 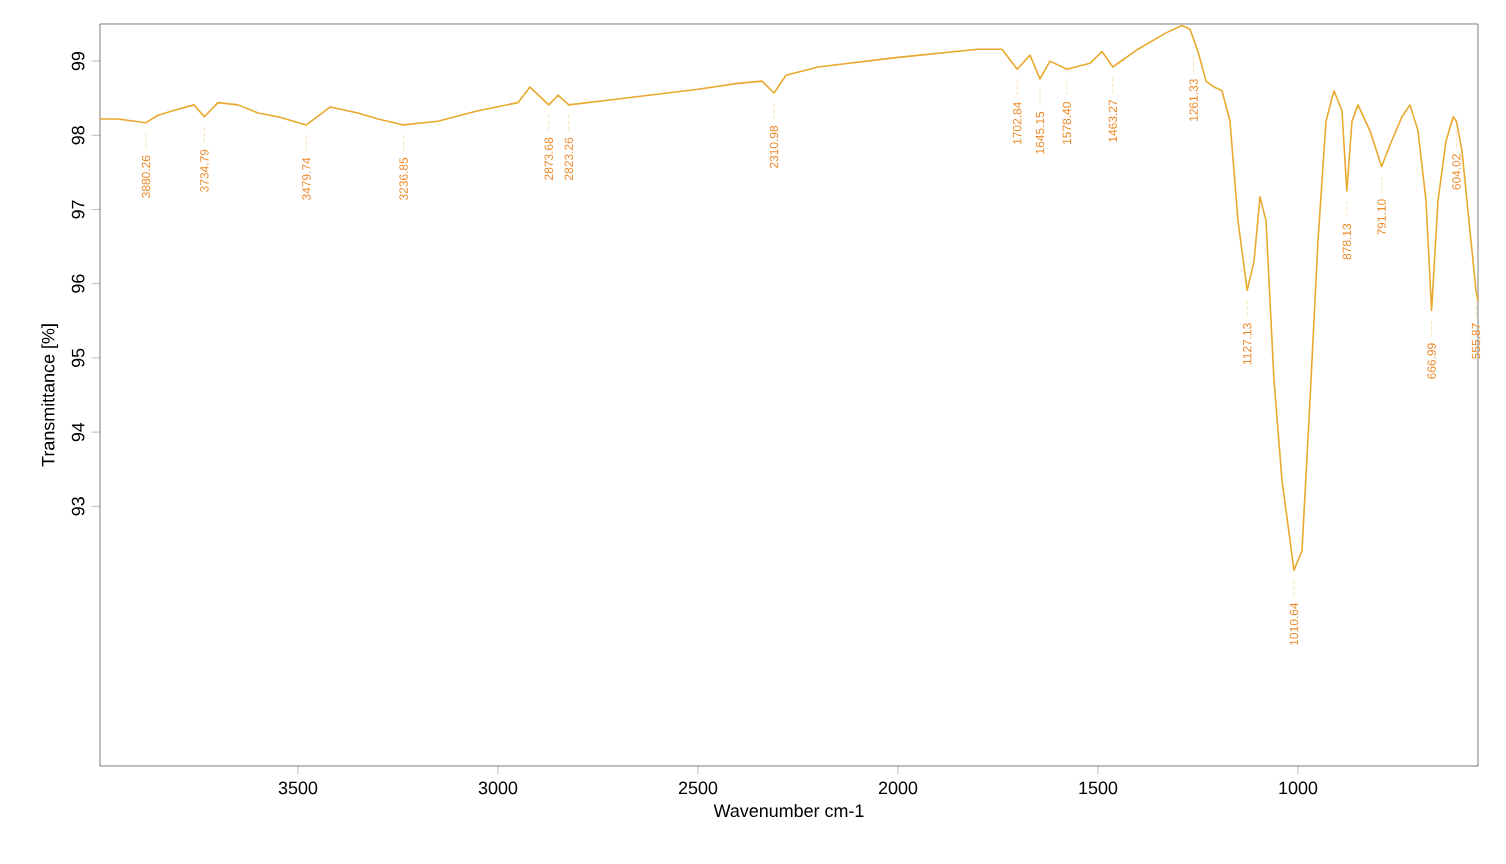 I want to click on y-axis-title: Transmittance [%], so click(x=50, y=395).